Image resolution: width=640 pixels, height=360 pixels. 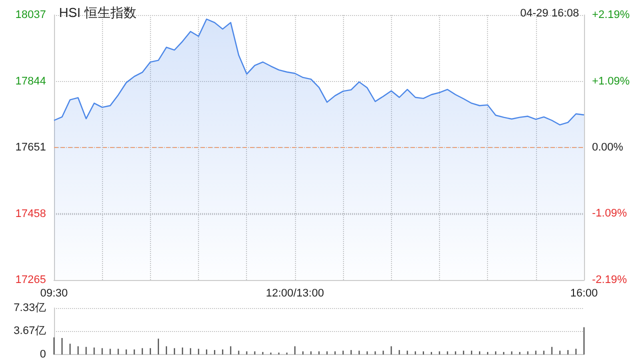 What do you see at coordinates (30, 280) in the screenshot?
I see `y-tick-label: 17265` at bounding box center [30, 280].